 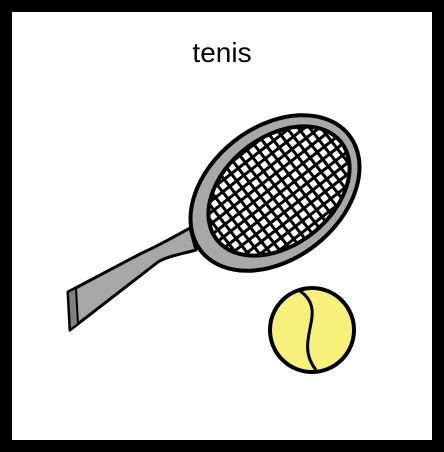 What do you see at coordinates (279, 191) in the screenshot?
I see `racket-inner-frame` at bounding box center [279, 191].